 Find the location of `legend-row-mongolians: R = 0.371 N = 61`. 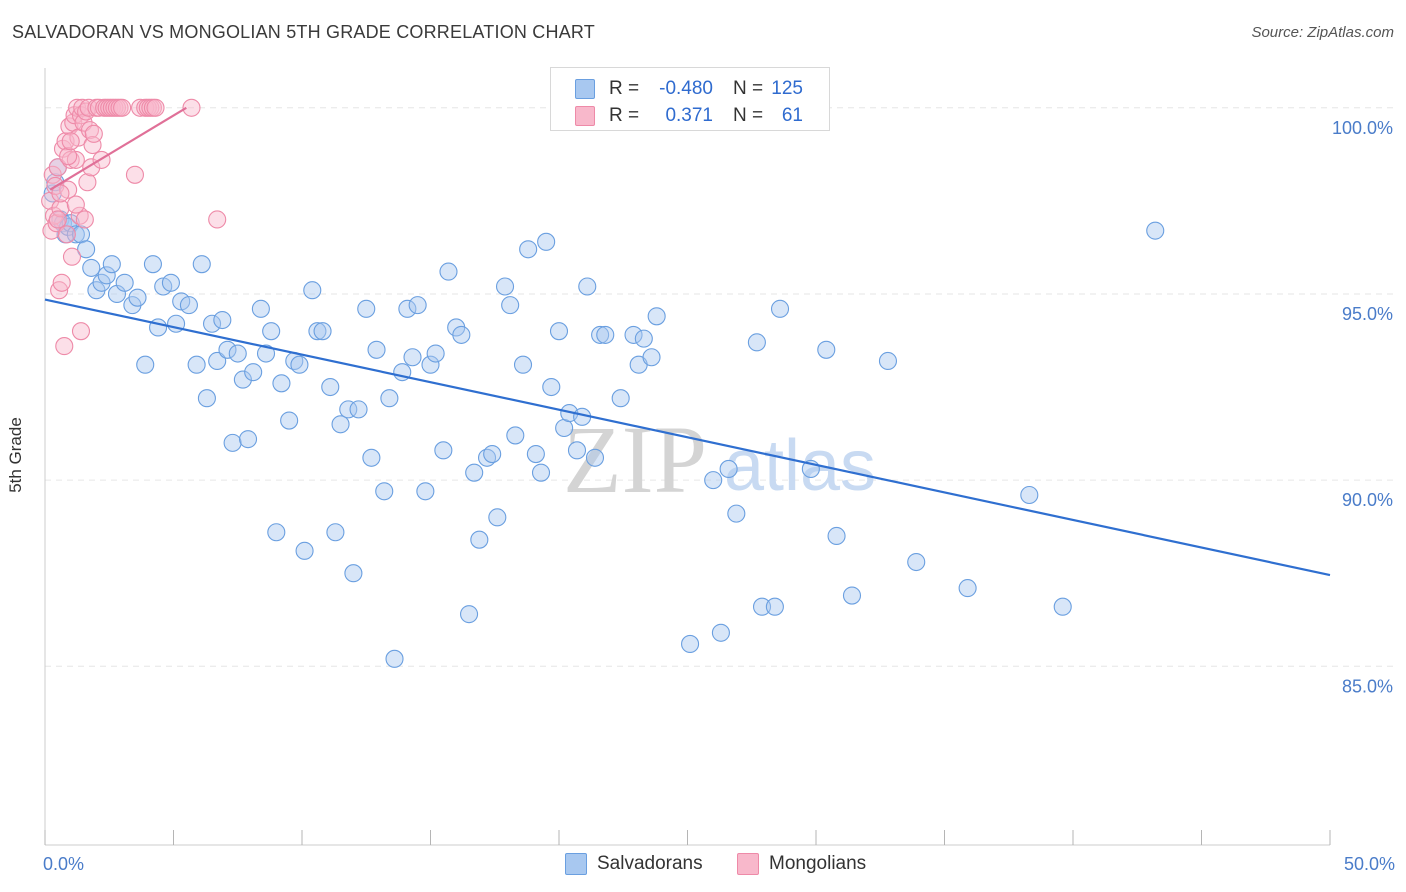

legend-row-mongolians: R = 0.371 N = 61 is located at coordinates (690, 115).